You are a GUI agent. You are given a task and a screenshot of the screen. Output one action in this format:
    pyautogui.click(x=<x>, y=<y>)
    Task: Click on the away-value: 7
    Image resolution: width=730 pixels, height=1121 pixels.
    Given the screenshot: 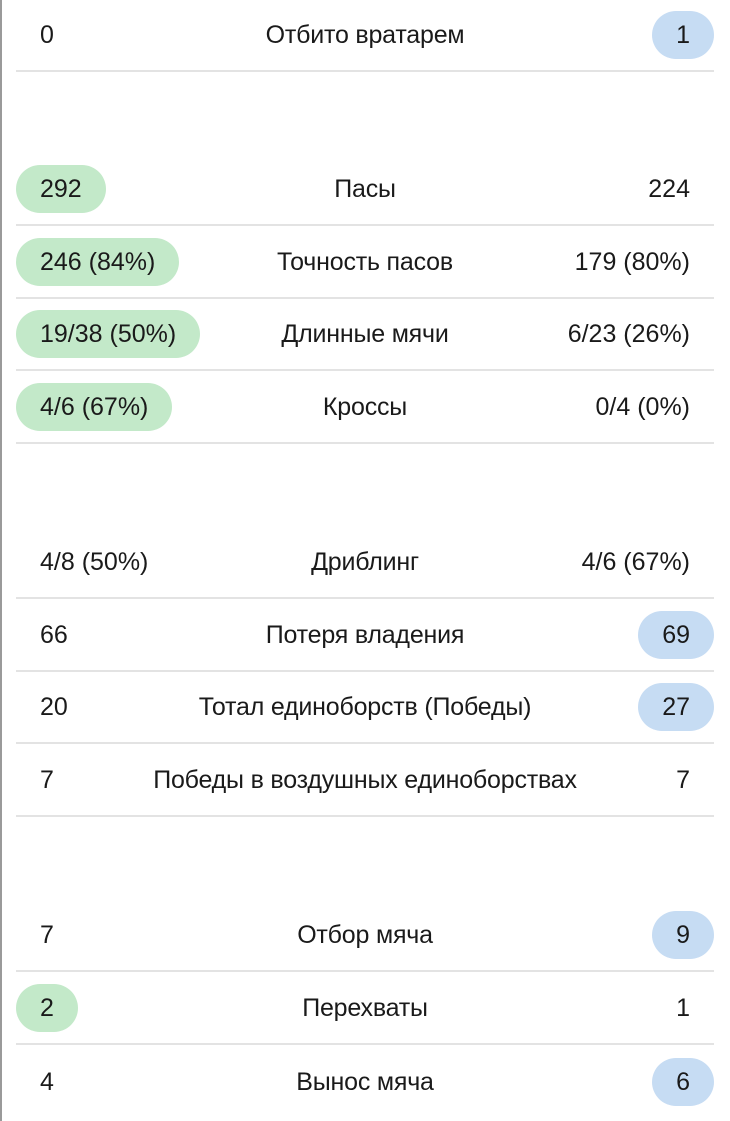 What is the action you would take?
    pyautogui.click(x=683, y=780)
    